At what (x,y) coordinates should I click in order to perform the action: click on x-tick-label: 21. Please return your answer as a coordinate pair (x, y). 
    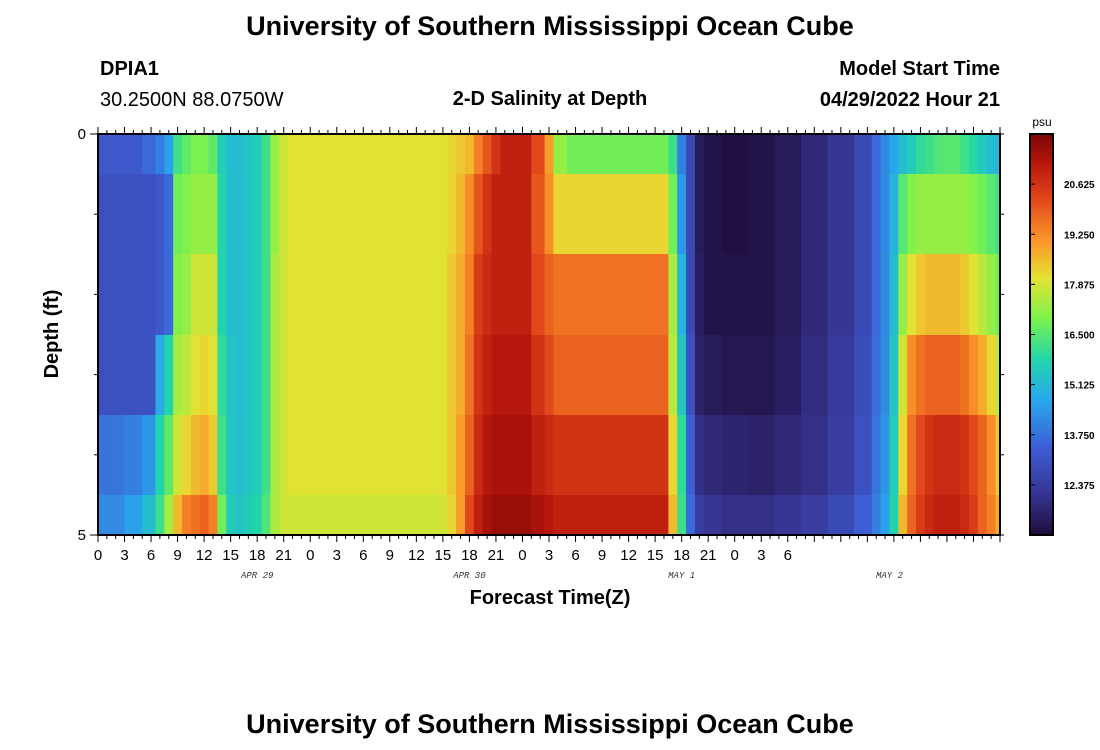
    Looking at the image, I should click on (283, 555).